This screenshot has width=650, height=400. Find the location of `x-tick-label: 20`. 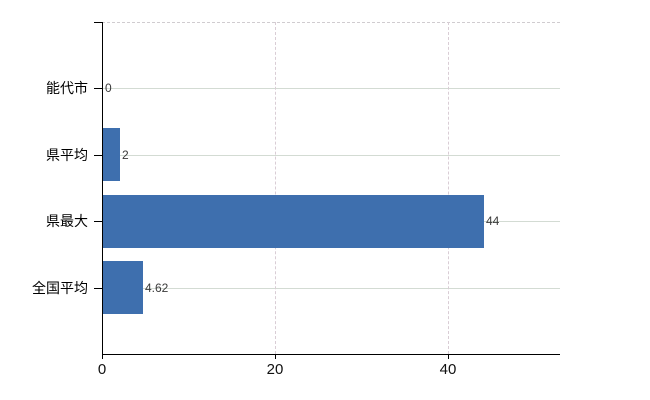

x-tick-label: 20 is located at coordinates (275, 369).